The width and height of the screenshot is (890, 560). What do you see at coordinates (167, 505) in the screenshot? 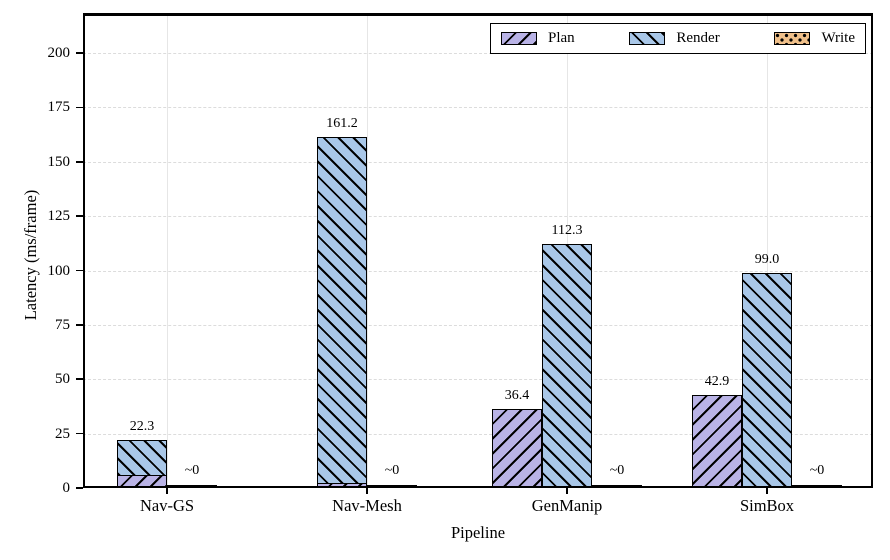
I see `x-tick-label-nav-gs: Nav-GS` at bounding box center [167, 505].